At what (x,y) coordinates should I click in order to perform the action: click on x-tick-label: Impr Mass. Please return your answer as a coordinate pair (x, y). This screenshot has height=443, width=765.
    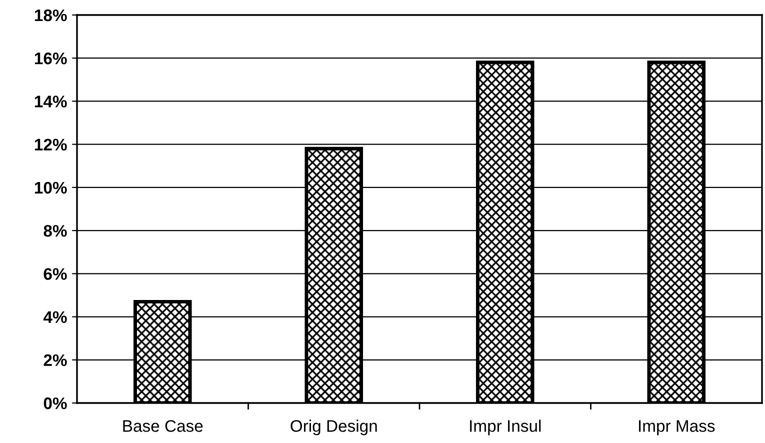
    Looking at the image, I should click on (677, 428).